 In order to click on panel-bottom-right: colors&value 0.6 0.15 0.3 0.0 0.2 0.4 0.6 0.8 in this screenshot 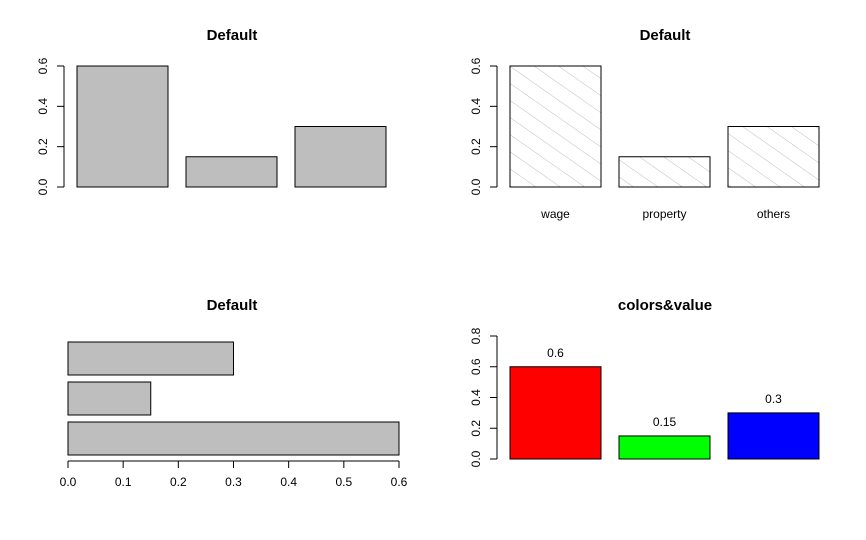, I will do `click(644, 382)`.